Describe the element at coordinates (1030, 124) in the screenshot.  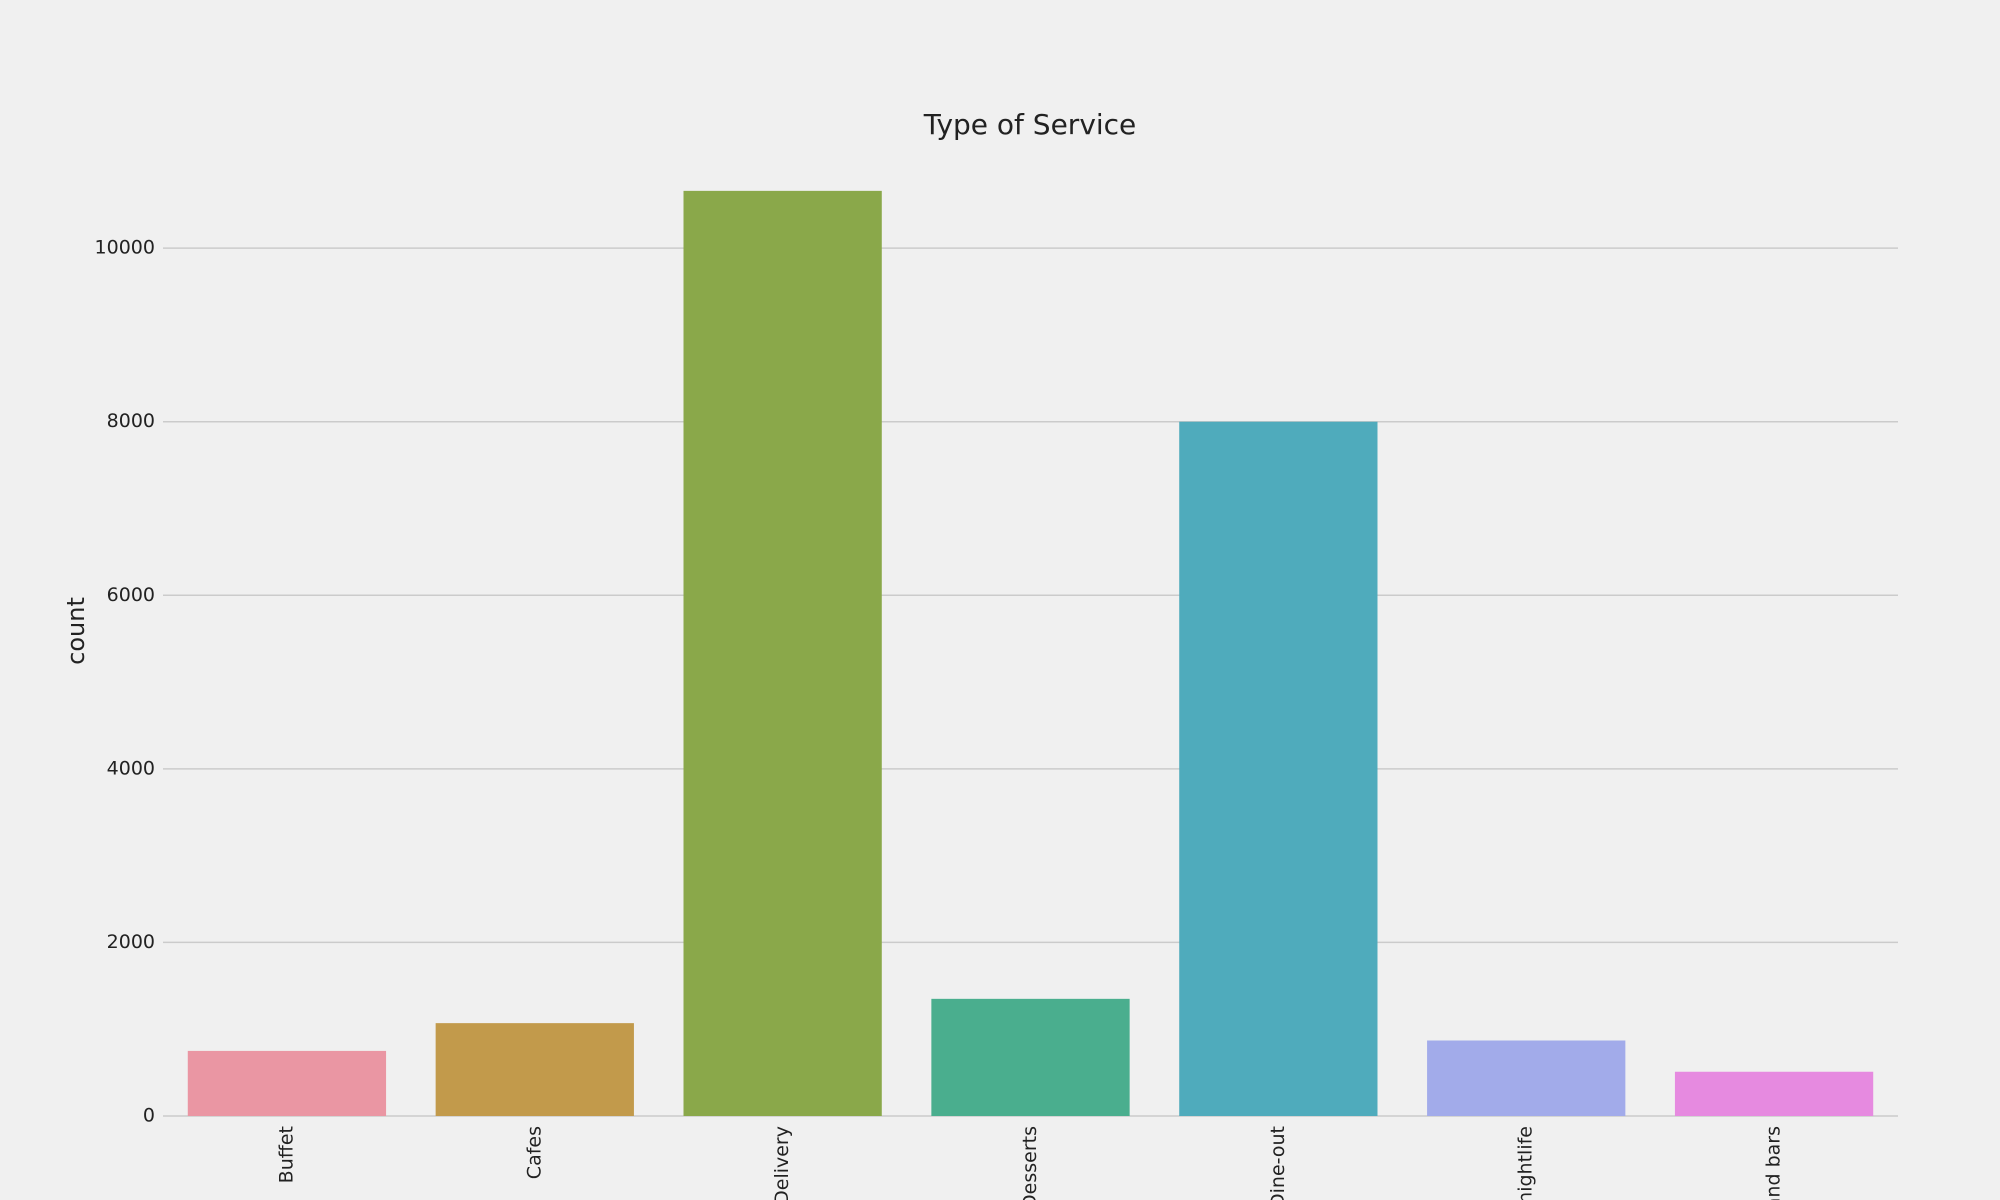
I see `chart-title: Type of Service` at that location.